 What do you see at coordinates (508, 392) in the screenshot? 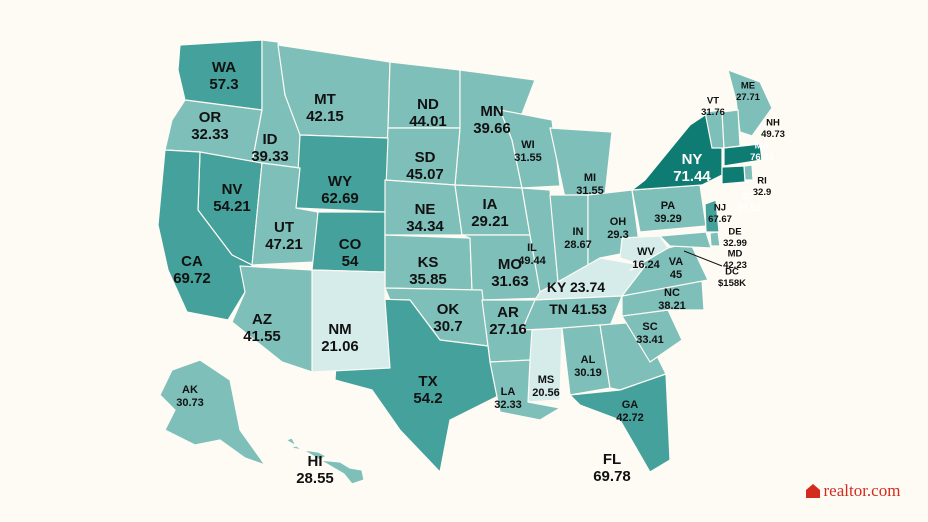
I see `state-name: LA` at bounding box center [508, 392].